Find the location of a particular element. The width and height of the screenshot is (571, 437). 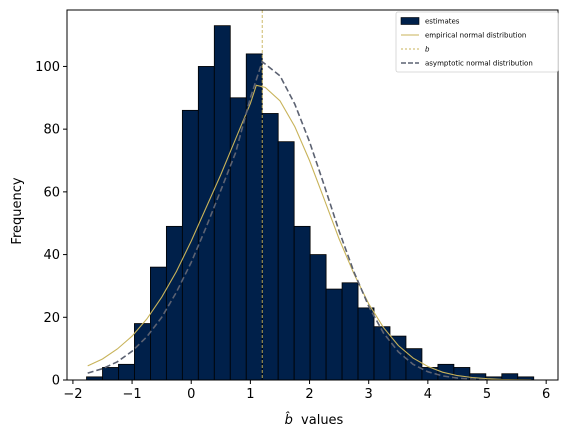

x-tick-label: 1 is located at coordinates (250, 394).